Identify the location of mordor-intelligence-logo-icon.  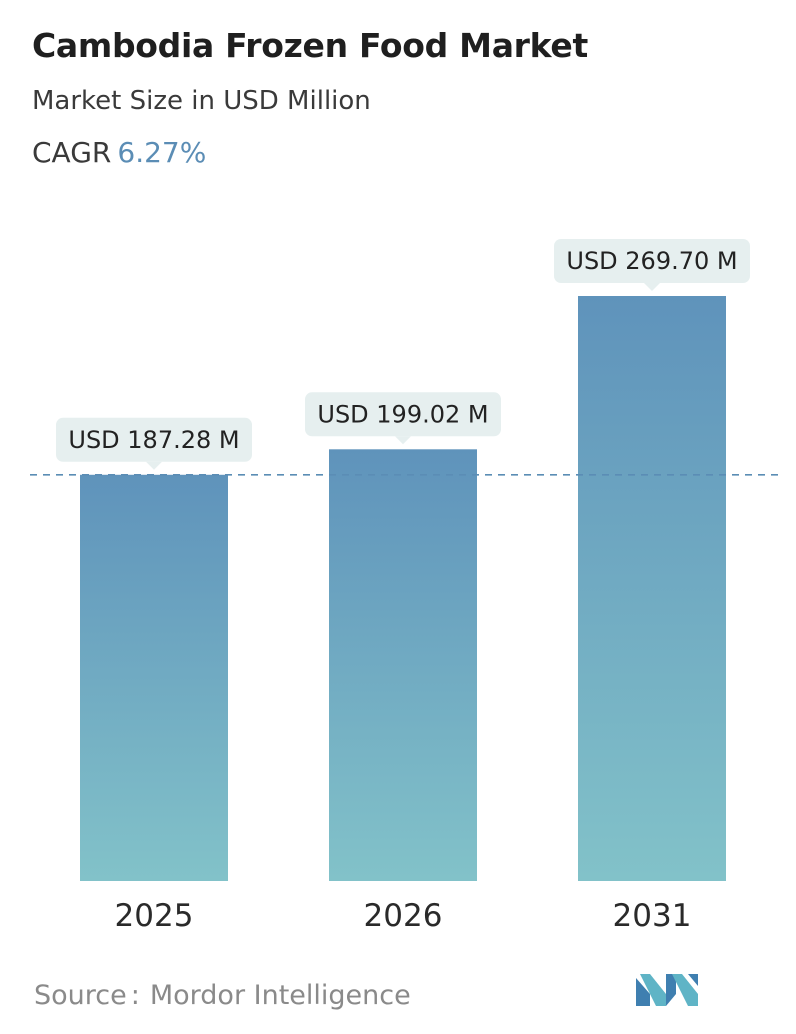
(667, 990).